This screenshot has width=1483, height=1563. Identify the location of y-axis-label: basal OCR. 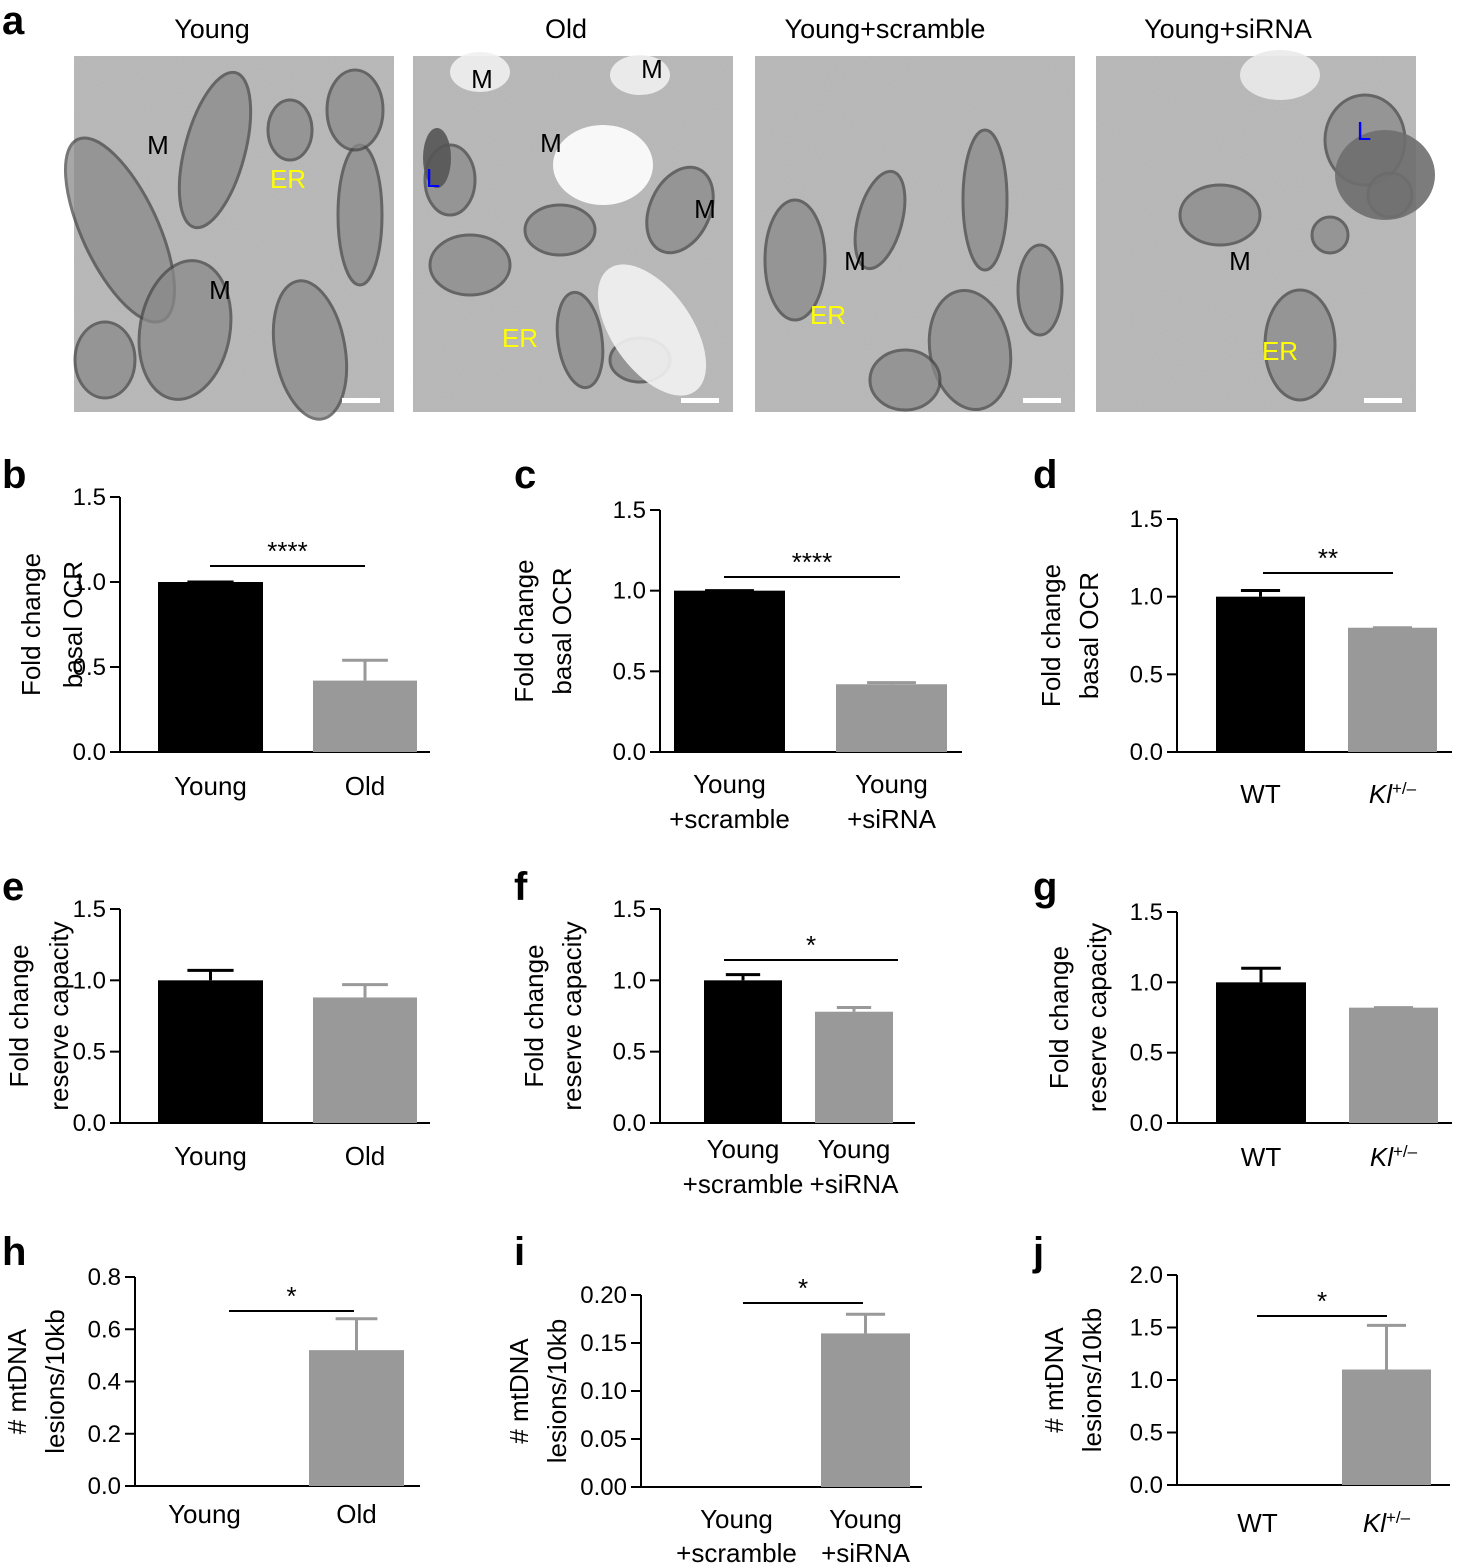
(1089, 635).